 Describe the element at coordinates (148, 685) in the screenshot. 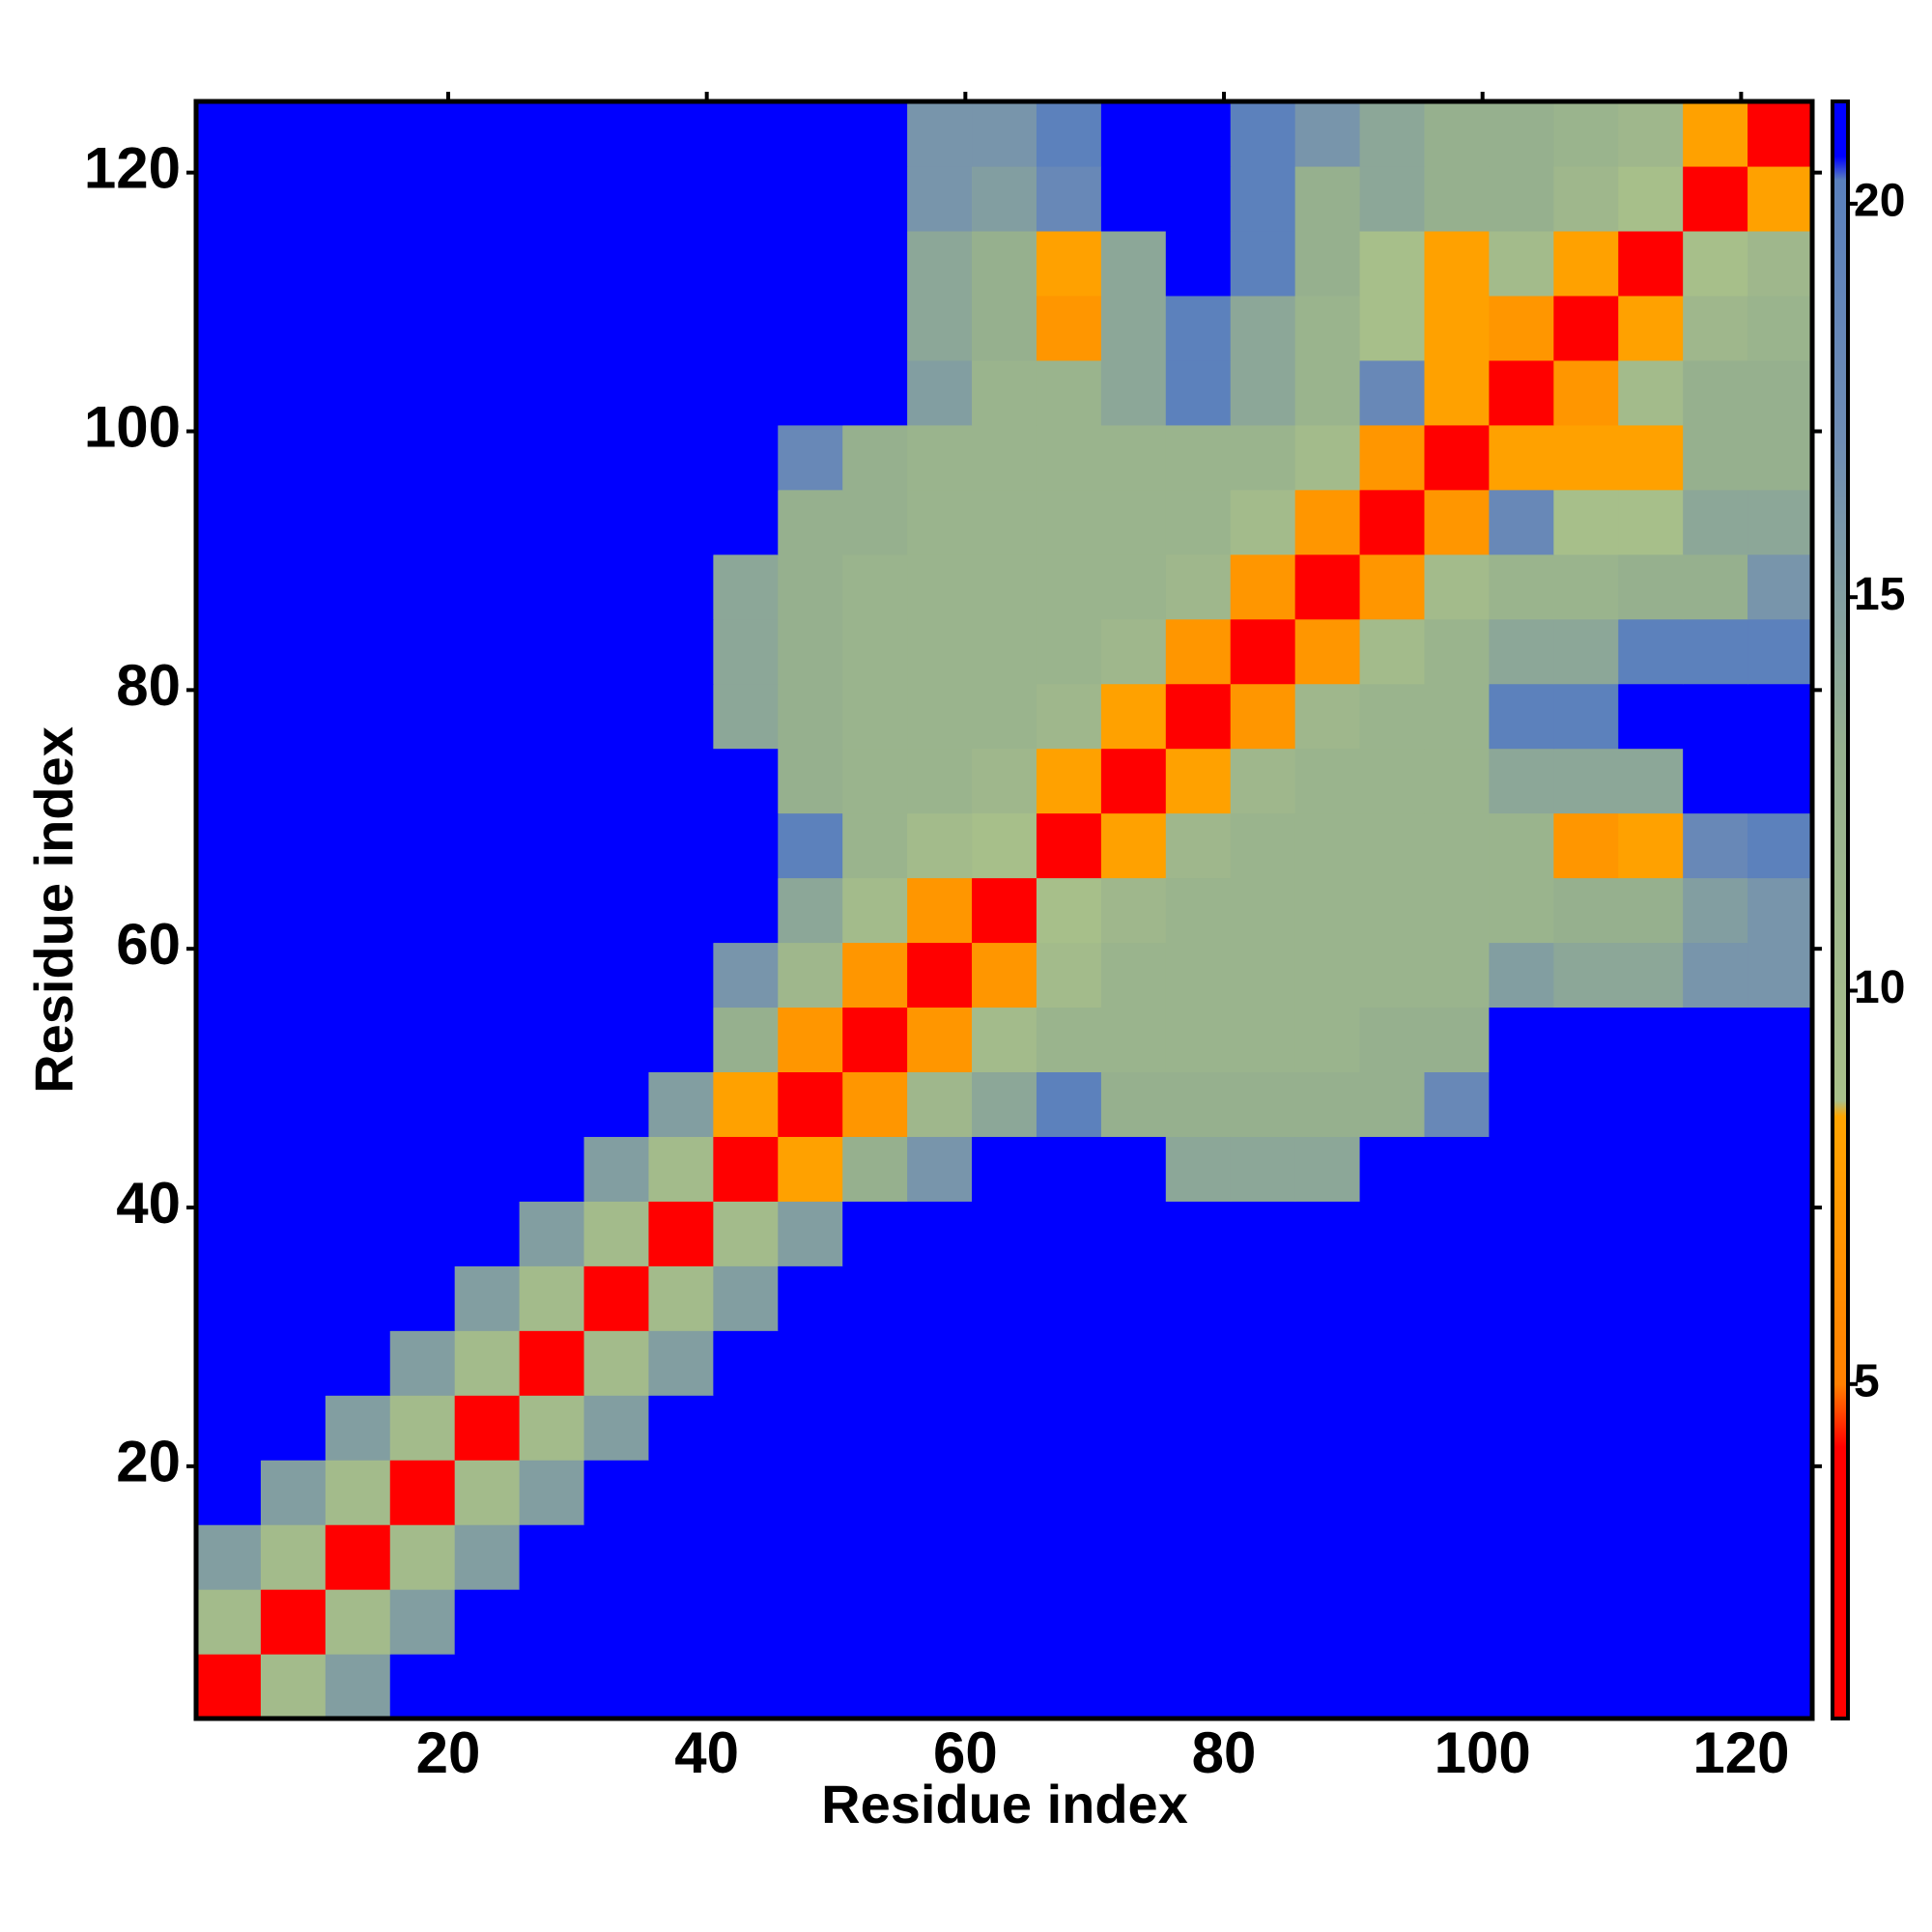

I see `y-tick-label: 80` at that location.